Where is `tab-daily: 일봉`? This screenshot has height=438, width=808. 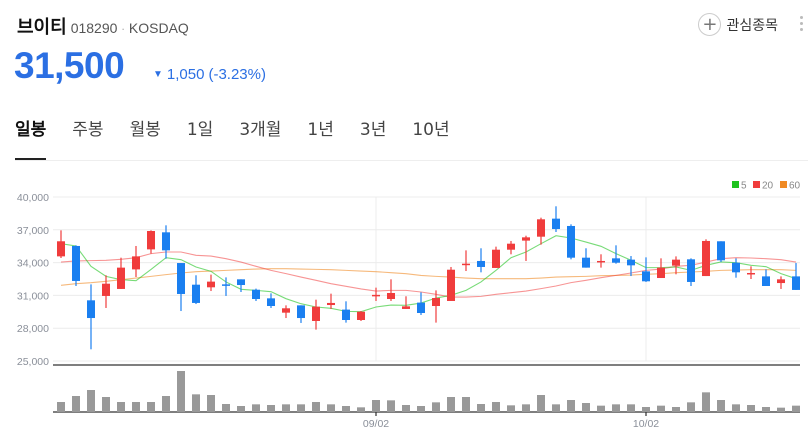 tab-daily: 일봉 is located at coordinates (31, 138).